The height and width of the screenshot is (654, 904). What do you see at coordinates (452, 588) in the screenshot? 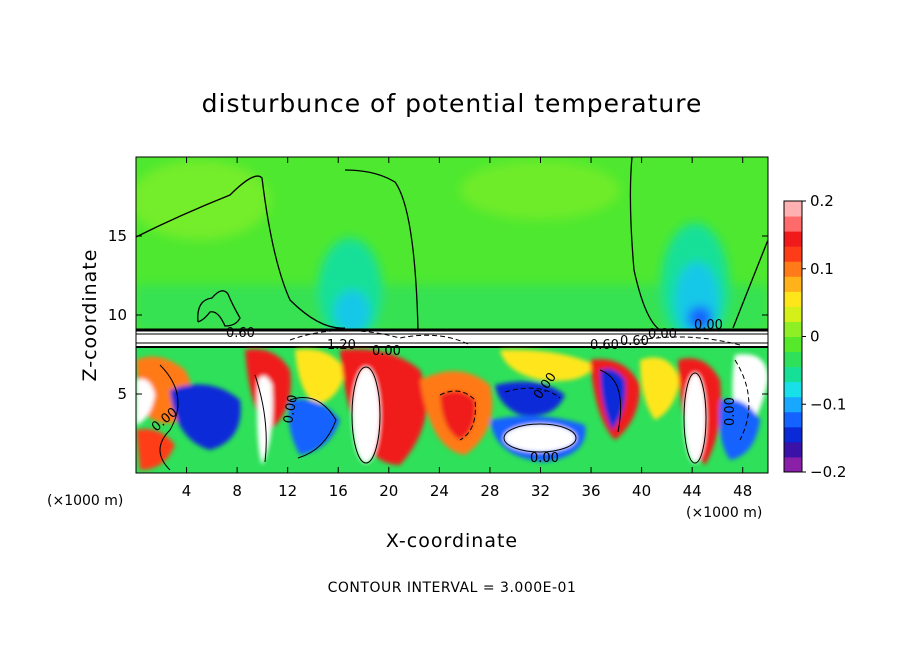
I see `contour-interval-note: CONTOUR INTERVAL = 3.000E-01` at bounding box center [452, 588].